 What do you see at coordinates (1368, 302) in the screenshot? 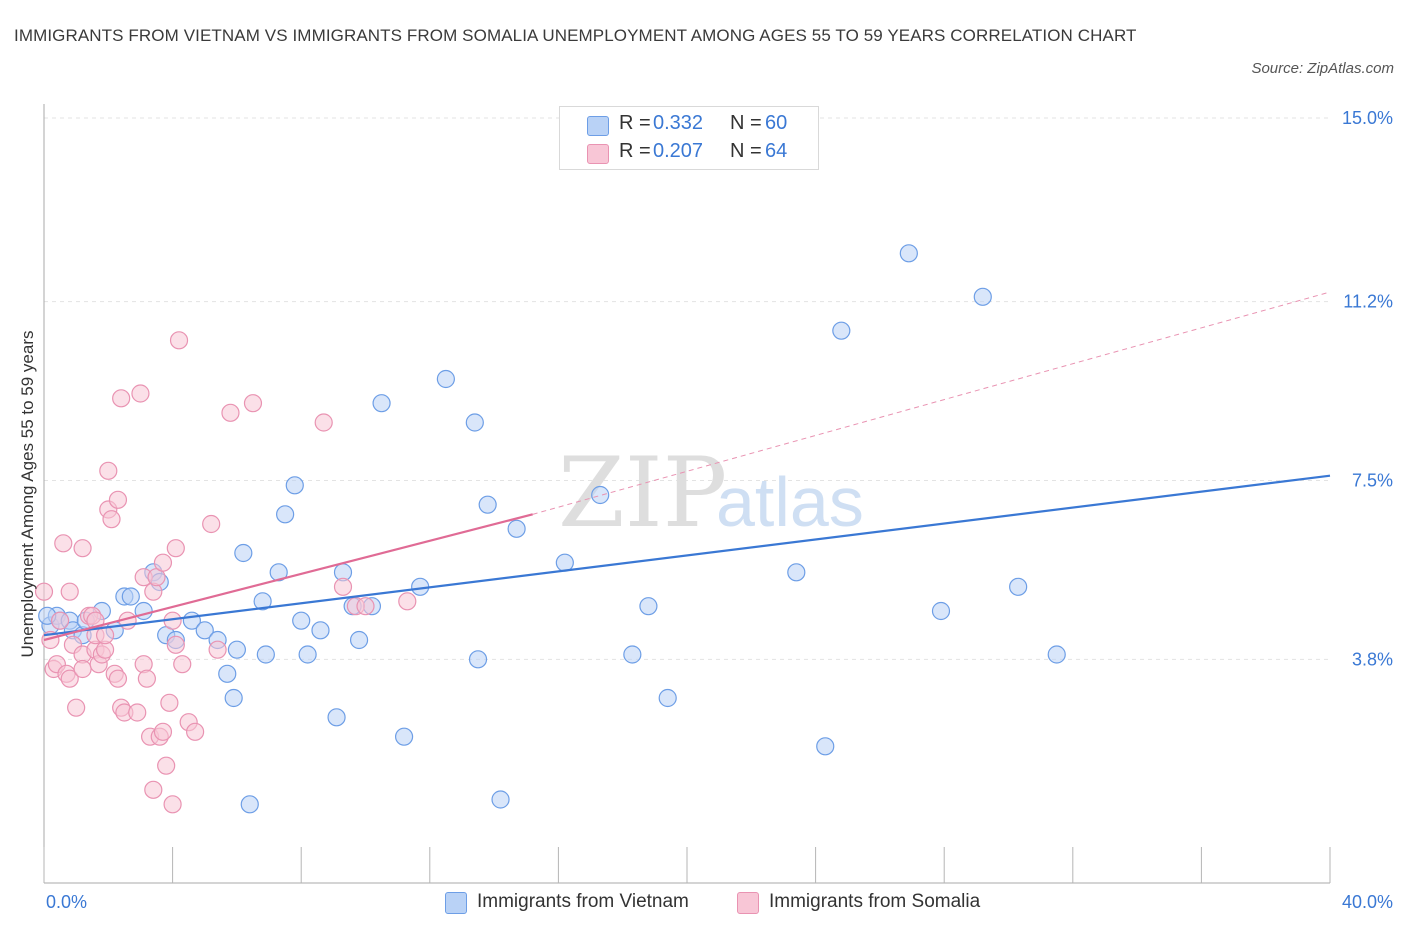
I see `y-tick-label: 11.2%` at bounding box center [1368, 302].